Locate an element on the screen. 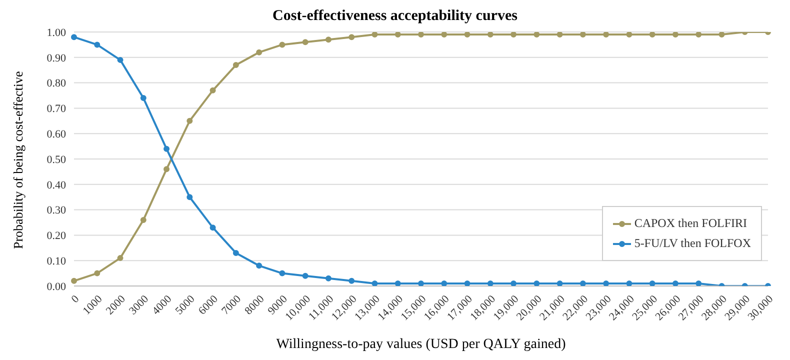 This screenshot has width=790, height=360. chart-title: Cost-effectiveness acceptability curves is located at coordinates (395, 17).